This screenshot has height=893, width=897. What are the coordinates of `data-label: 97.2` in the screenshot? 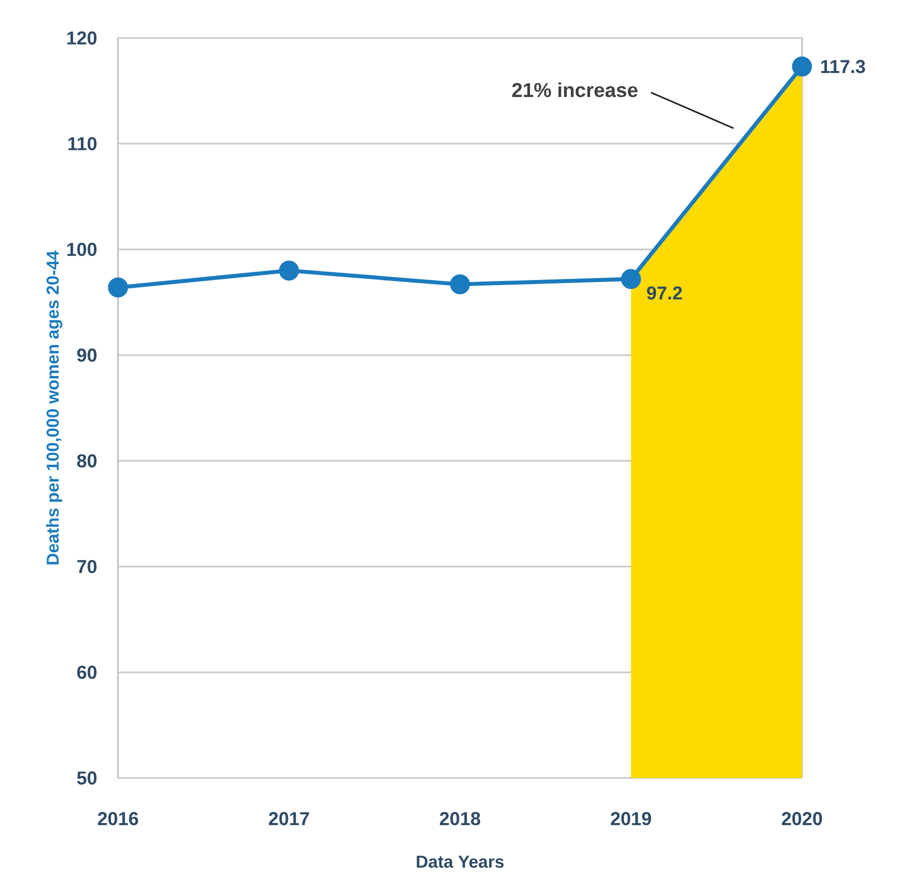 It's located at (664, 293).